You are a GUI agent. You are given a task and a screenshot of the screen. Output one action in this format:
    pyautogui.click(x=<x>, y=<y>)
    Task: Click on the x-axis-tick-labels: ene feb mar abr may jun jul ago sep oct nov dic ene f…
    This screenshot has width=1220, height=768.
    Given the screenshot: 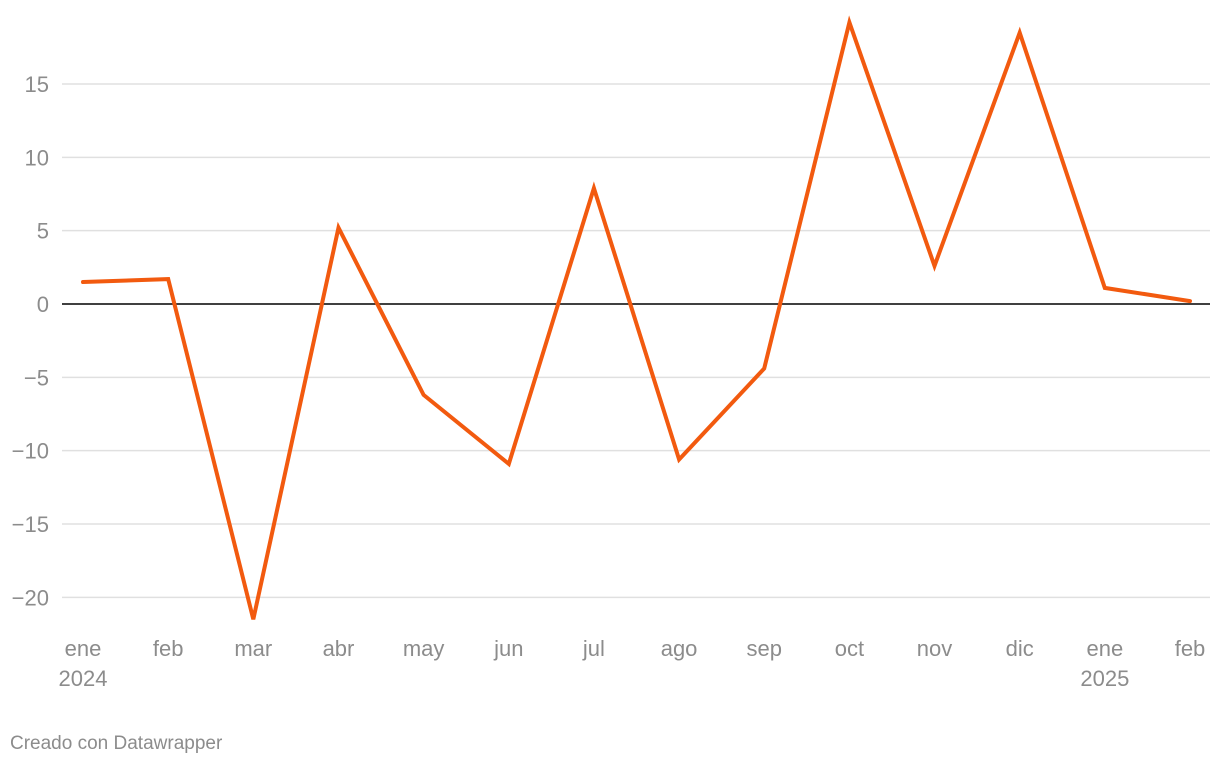 What is the action you would take?
    pyautogui.click(x=632, y=663)
    